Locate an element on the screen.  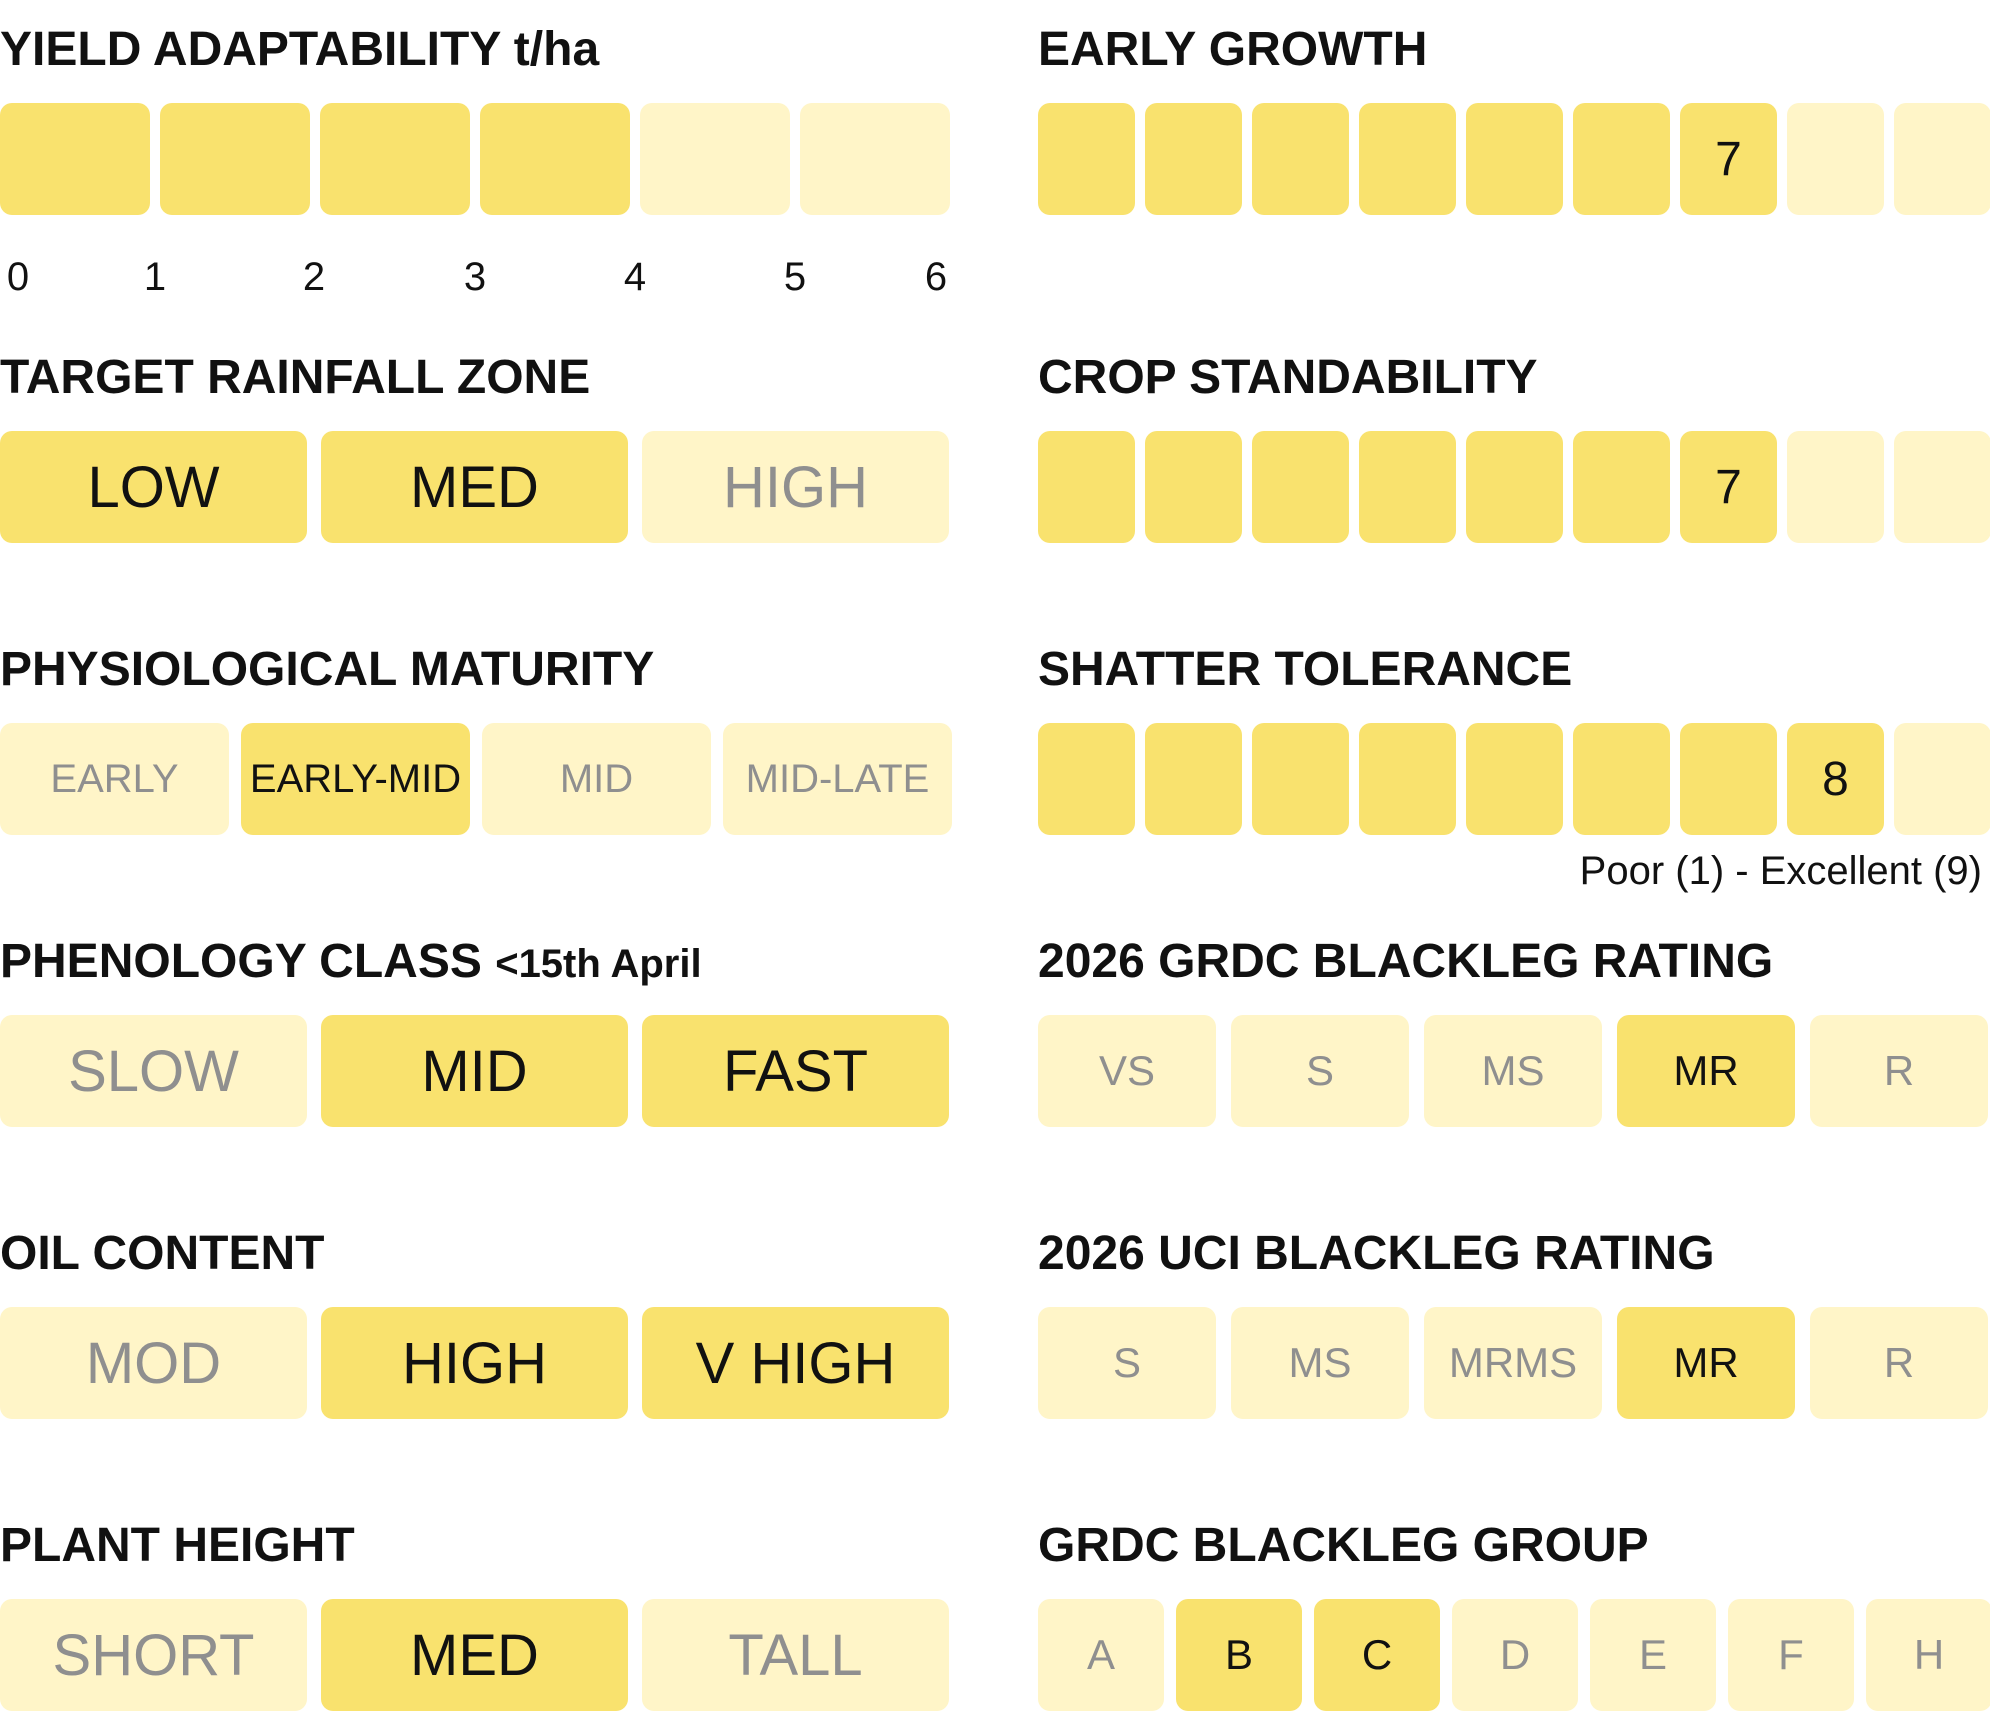
yield-tick-label: 1 is located at coordinates (155, 277).